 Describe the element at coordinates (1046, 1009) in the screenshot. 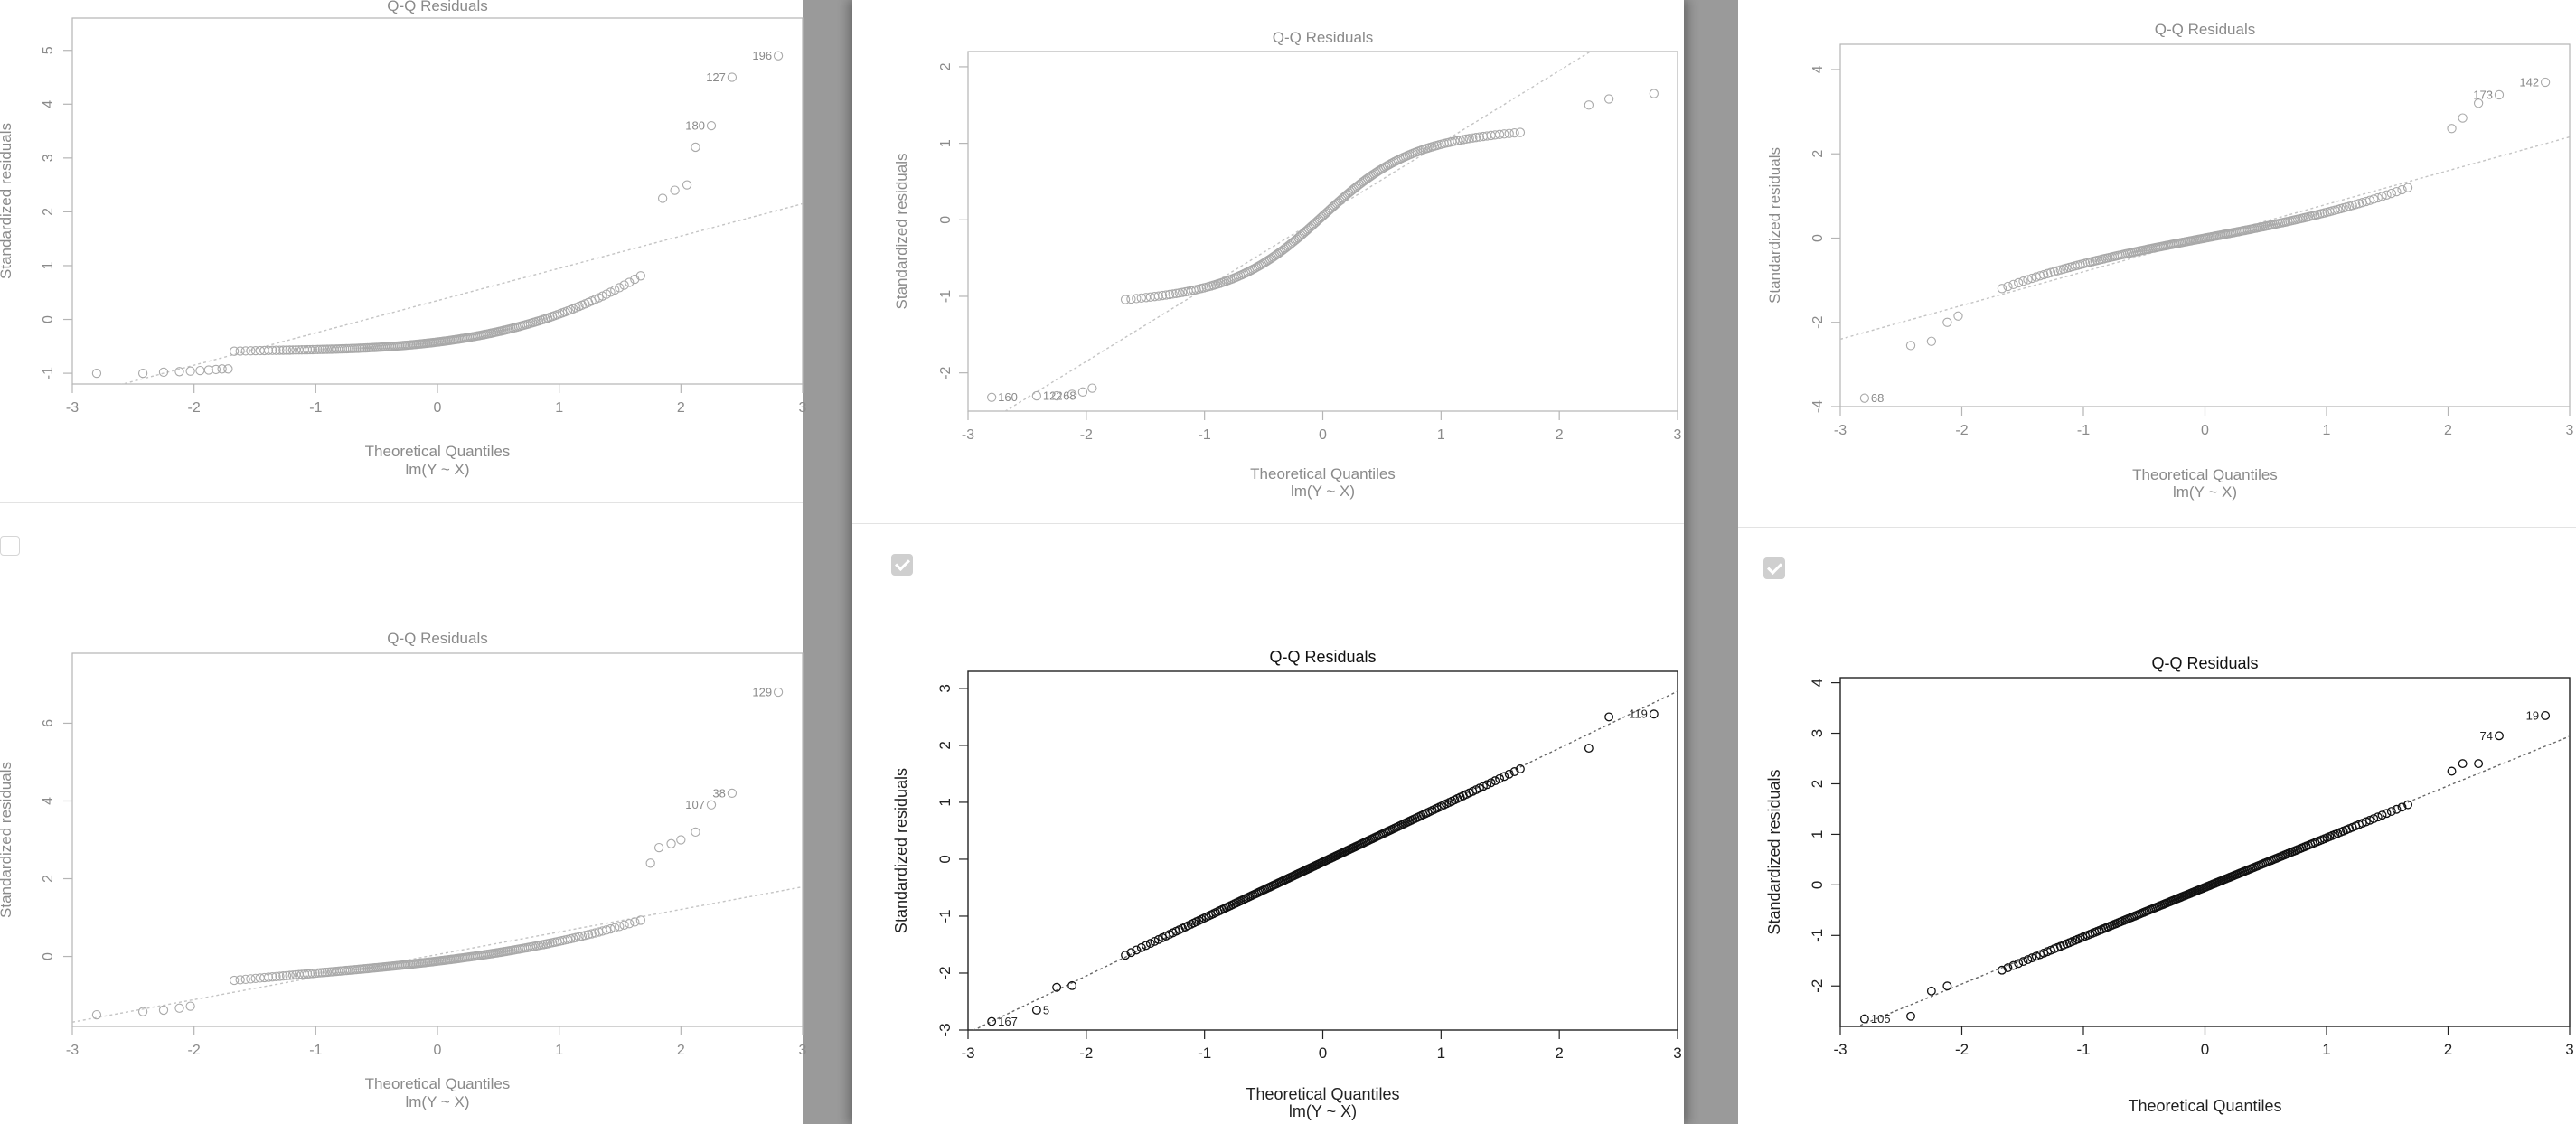

I see `outlier-label: 5` at that location.